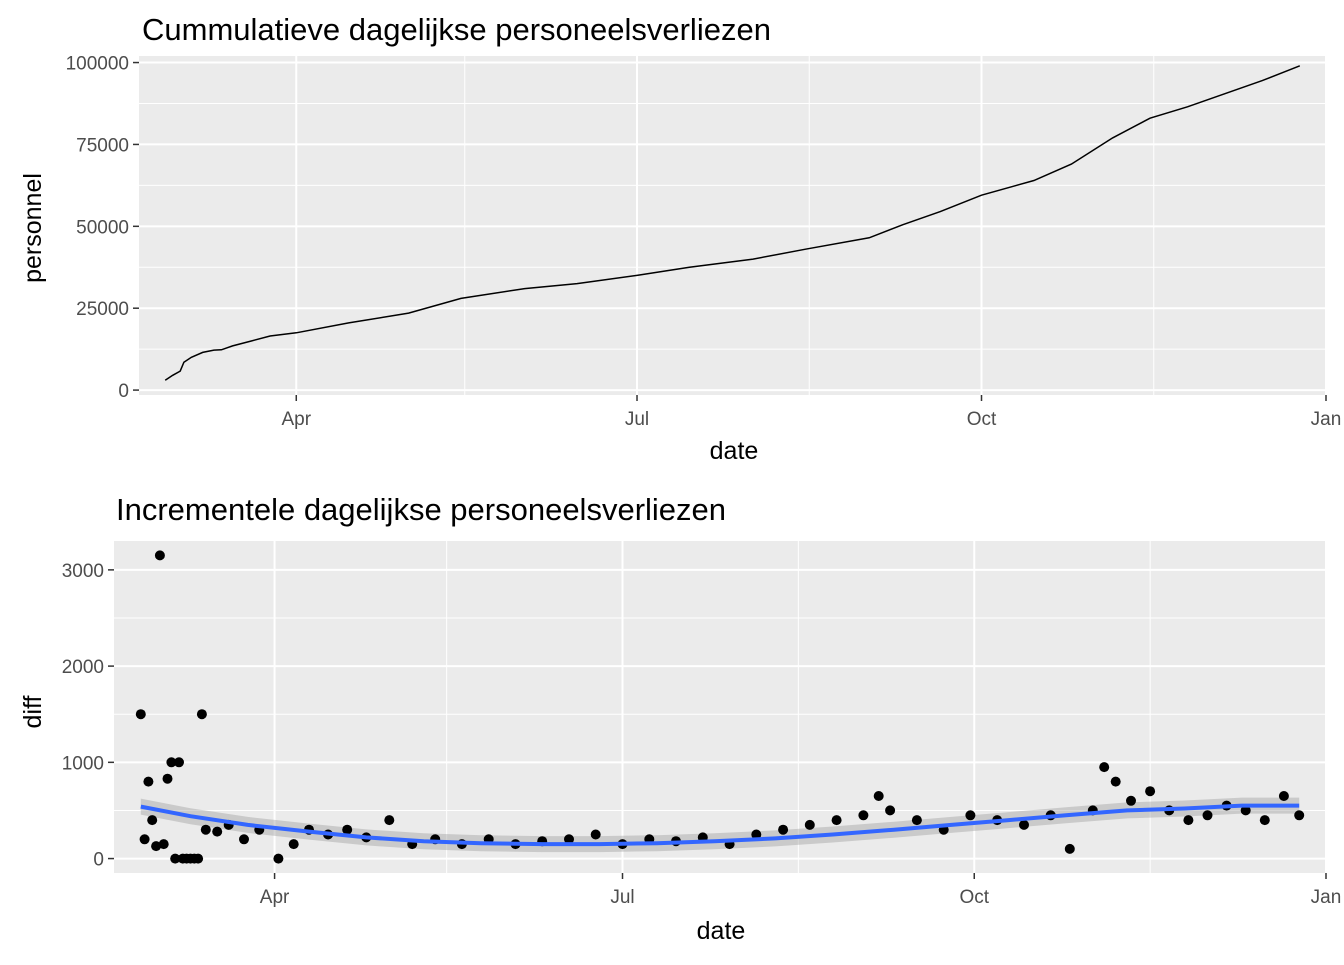 This screenshot has height=965, width=1344. Describe the element at coordinates (33, 228) in the screenshot. I see `y-axis-title: personnel` at that location.